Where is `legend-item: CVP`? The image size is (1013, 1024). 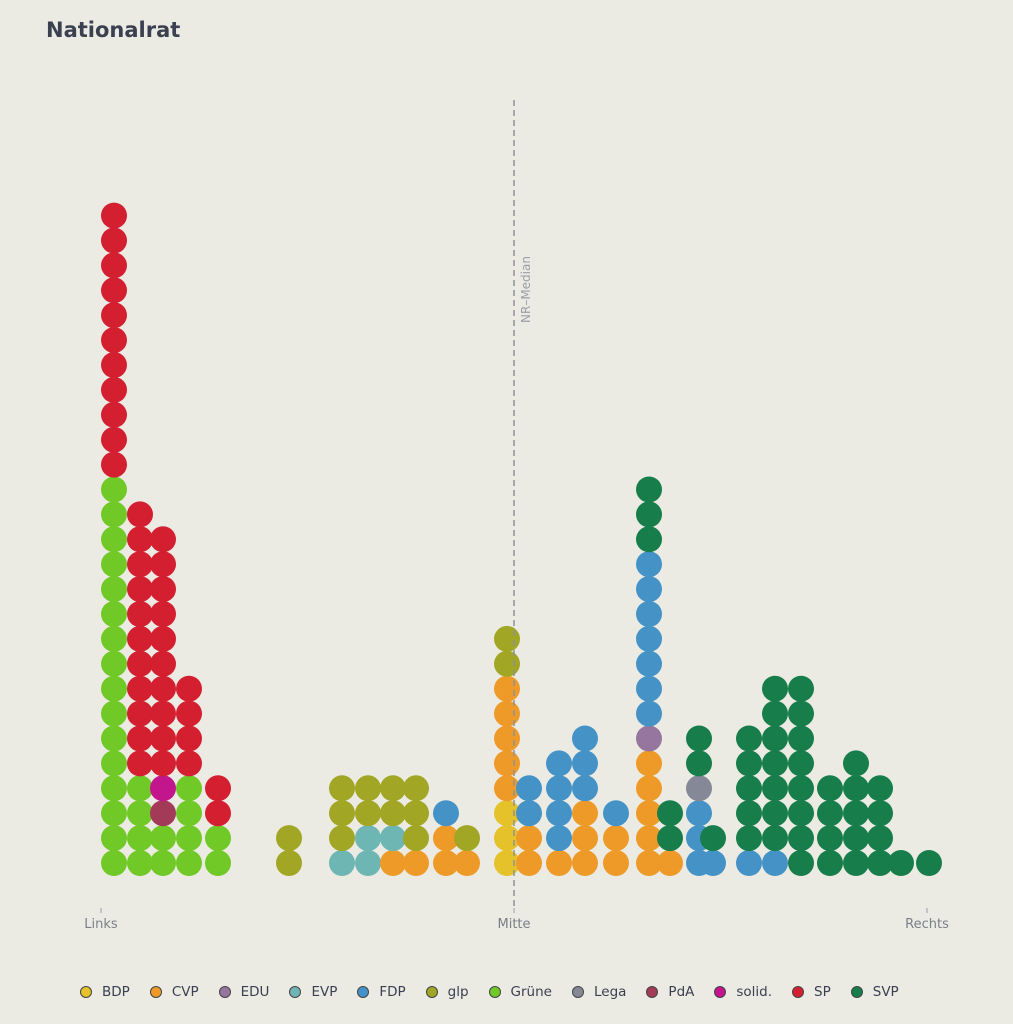
legend-item: CVP is located at coordinates (174, 992).